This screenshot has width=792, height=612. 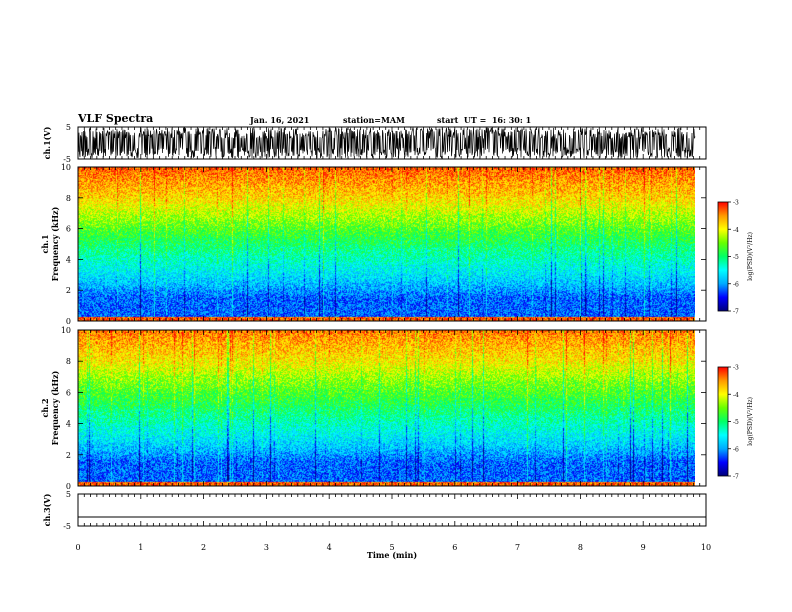 What do you see at coordinates (374, 120) in the screenshot?
I see `header-station: station=MAM` at bounding box center [374, 120].